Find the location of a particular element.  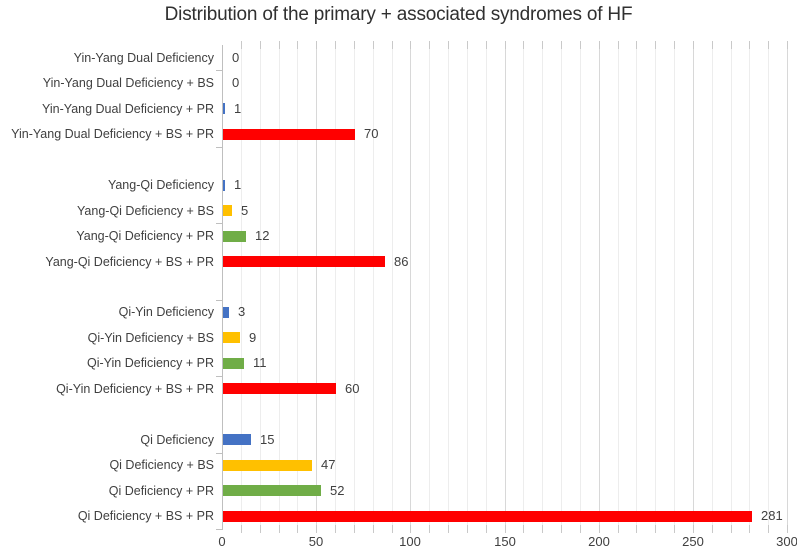

category-label: Yin-Yang Dual Deficiency + BS is located at coordinates (128, 83).